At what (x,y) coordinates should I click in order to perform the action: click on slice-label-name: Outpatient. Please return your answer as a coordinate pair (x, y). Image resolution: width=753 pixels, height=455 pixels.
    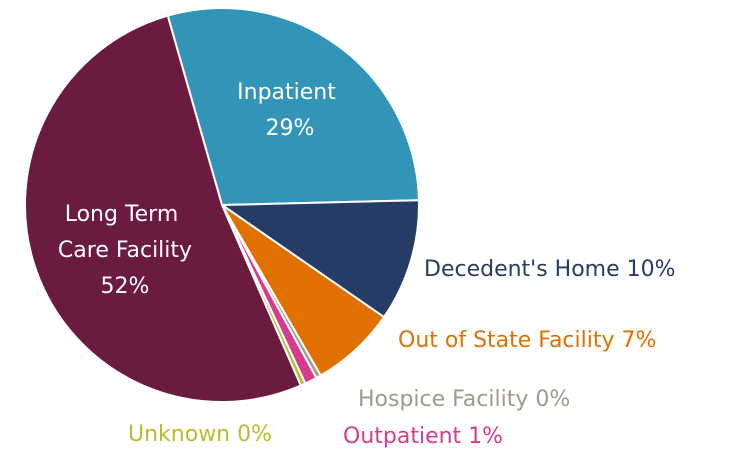
    Looking at the image, I should click on (402, 436).